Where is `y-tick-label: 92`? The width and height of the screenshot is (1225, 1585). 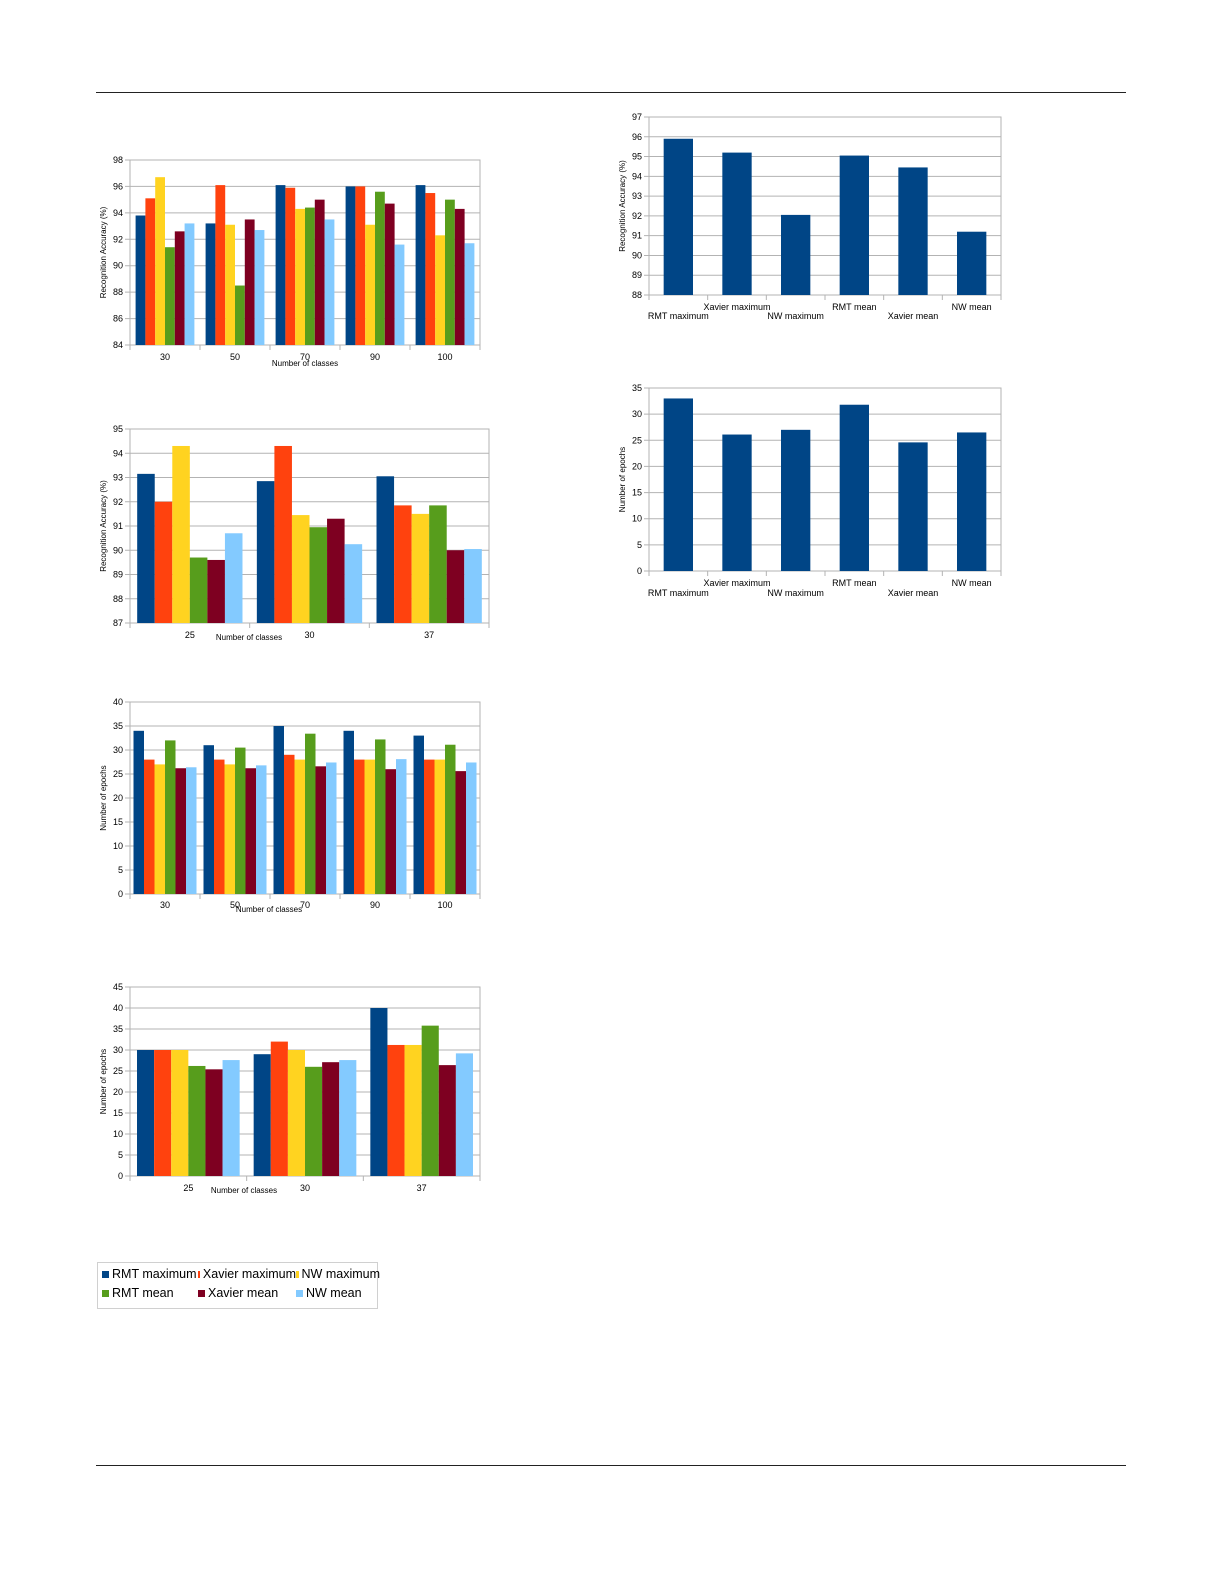
y-tick-label: 92 is located at coordinates (118, 239).